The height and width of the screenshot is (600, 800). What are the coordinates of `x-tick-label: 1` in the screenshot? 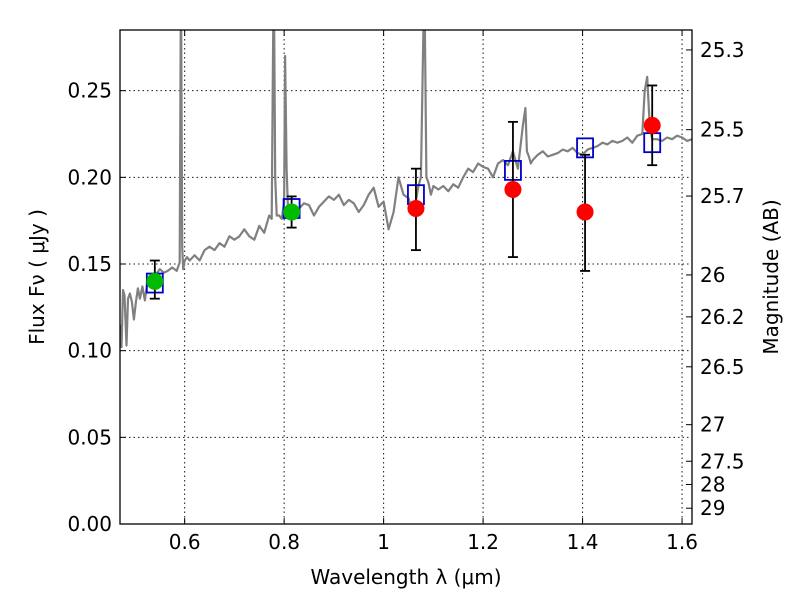 It's located at (383, 542).